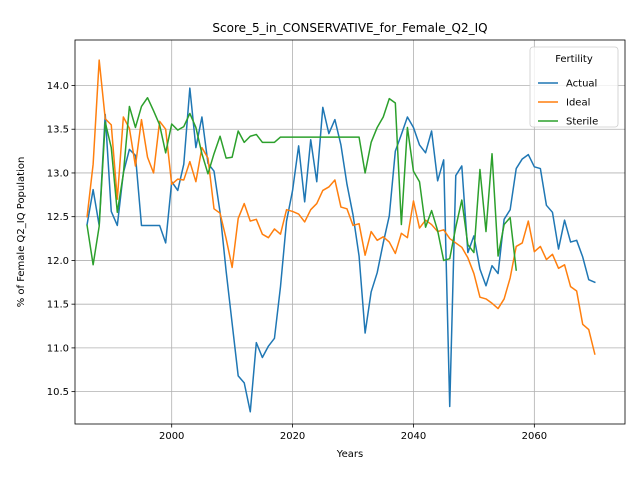 The height and width of the screenshot is (480, 640). What do you see at coordinates (61, 239) in the screenshot?
I see `y-axis-ticks: 10.5 11.0 11.5 12.0 12.5 13.0 13.5 14.0` at bounding box center [61, 239].